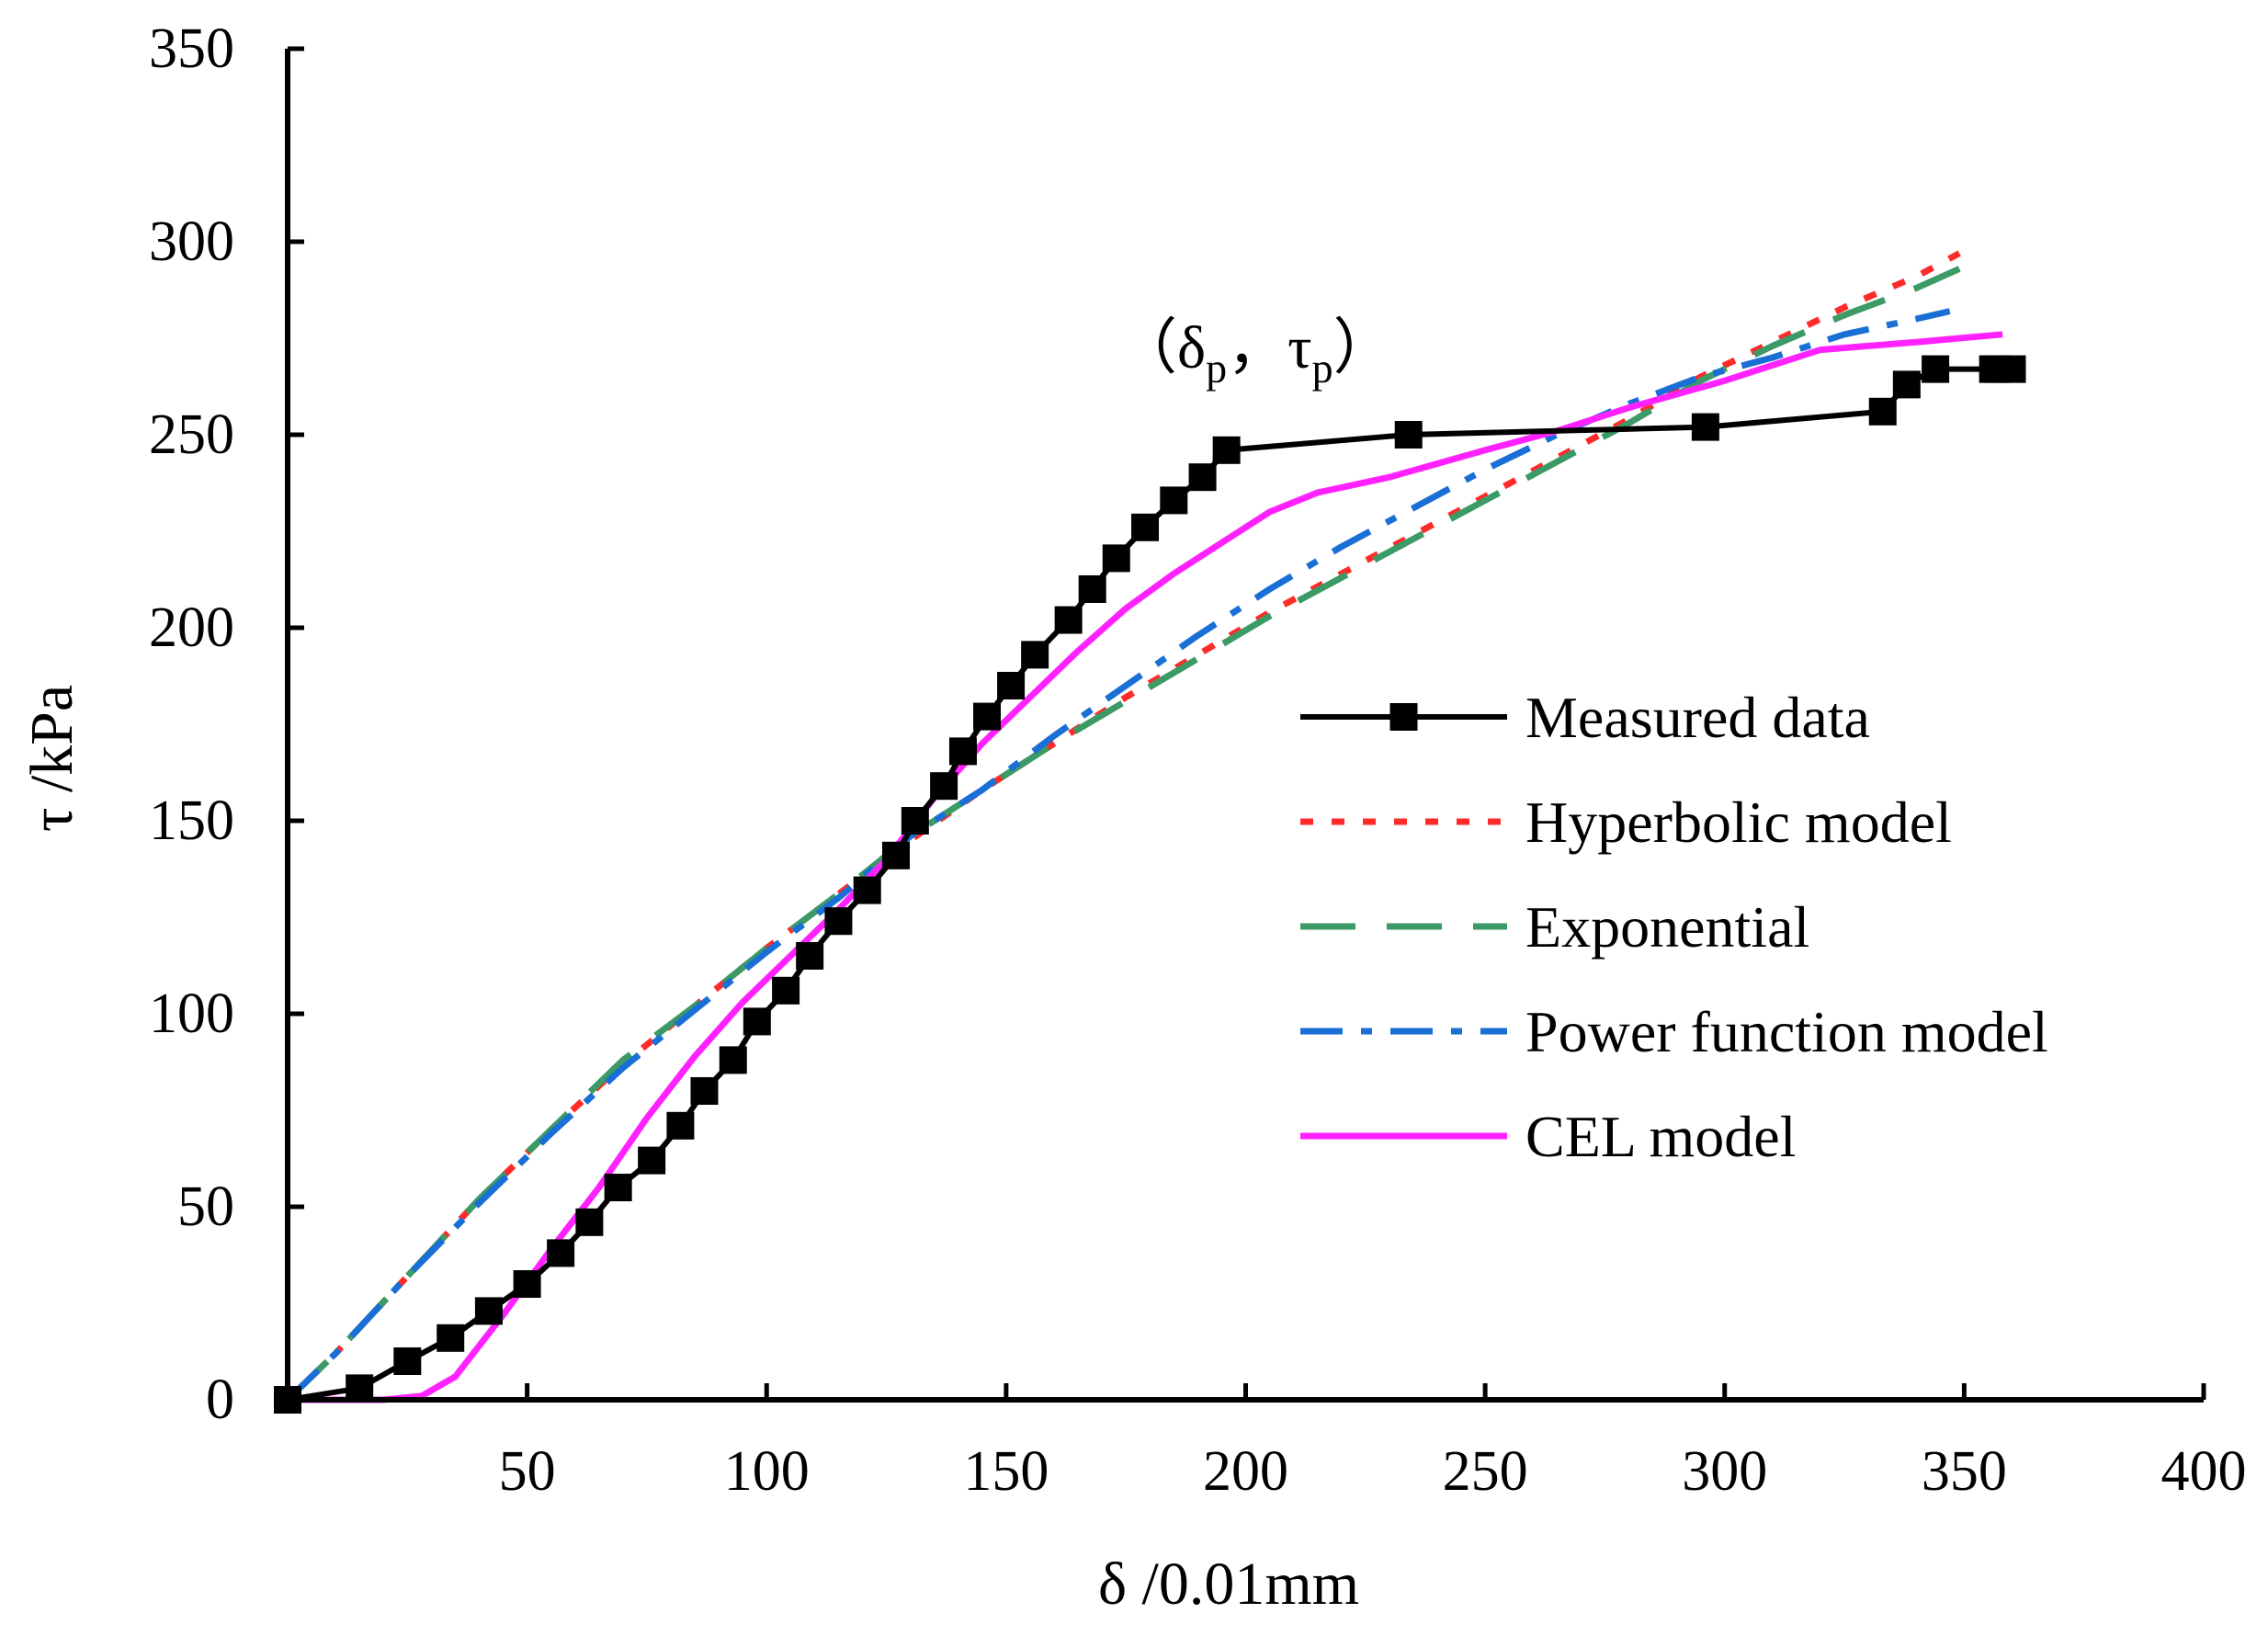 This screenshot has width=2268, height=1636. Describe the element at coordinates (1965, 1471) in the screenshot. I see `x-tick-label: 350` at that location.